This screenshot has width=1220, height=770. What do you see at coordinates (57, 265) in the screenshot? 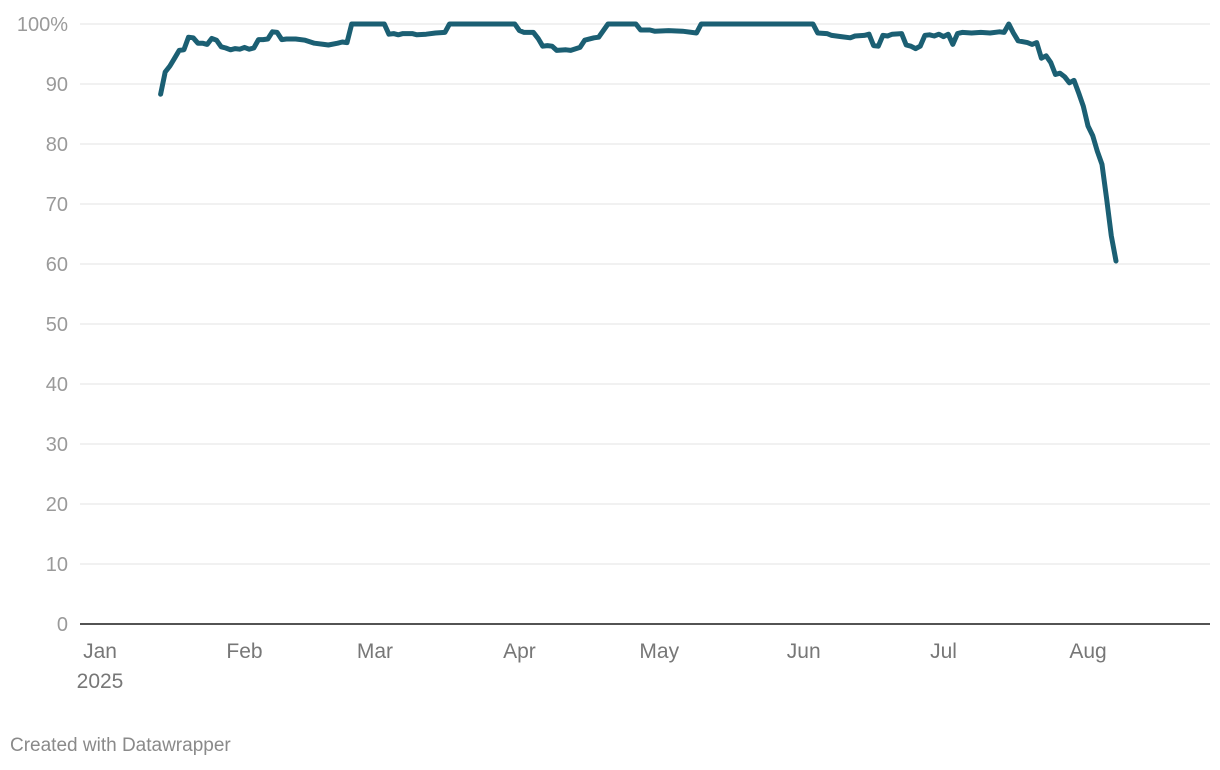
I see `y-tick-label-60: 60` at bounding box center [57, 265].